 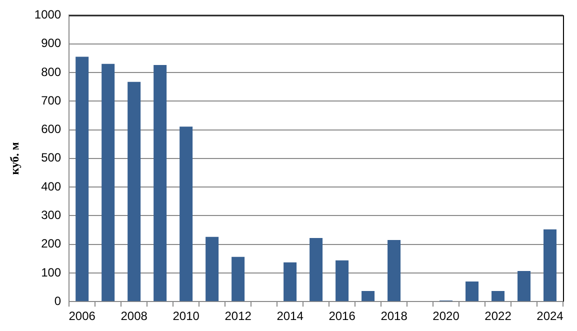 I want to click on x-tick-label: 2022, so click(x=498, y=316).